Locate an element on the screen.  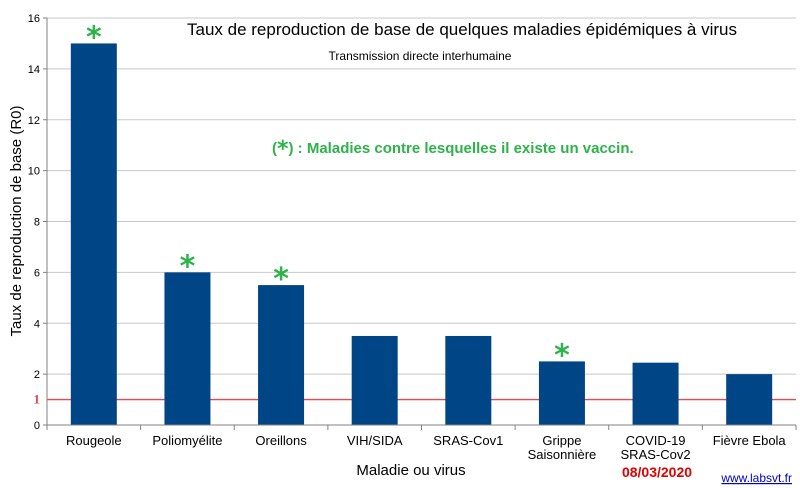
date-label: 08/03/2020 is located at coordinates (657, 472).